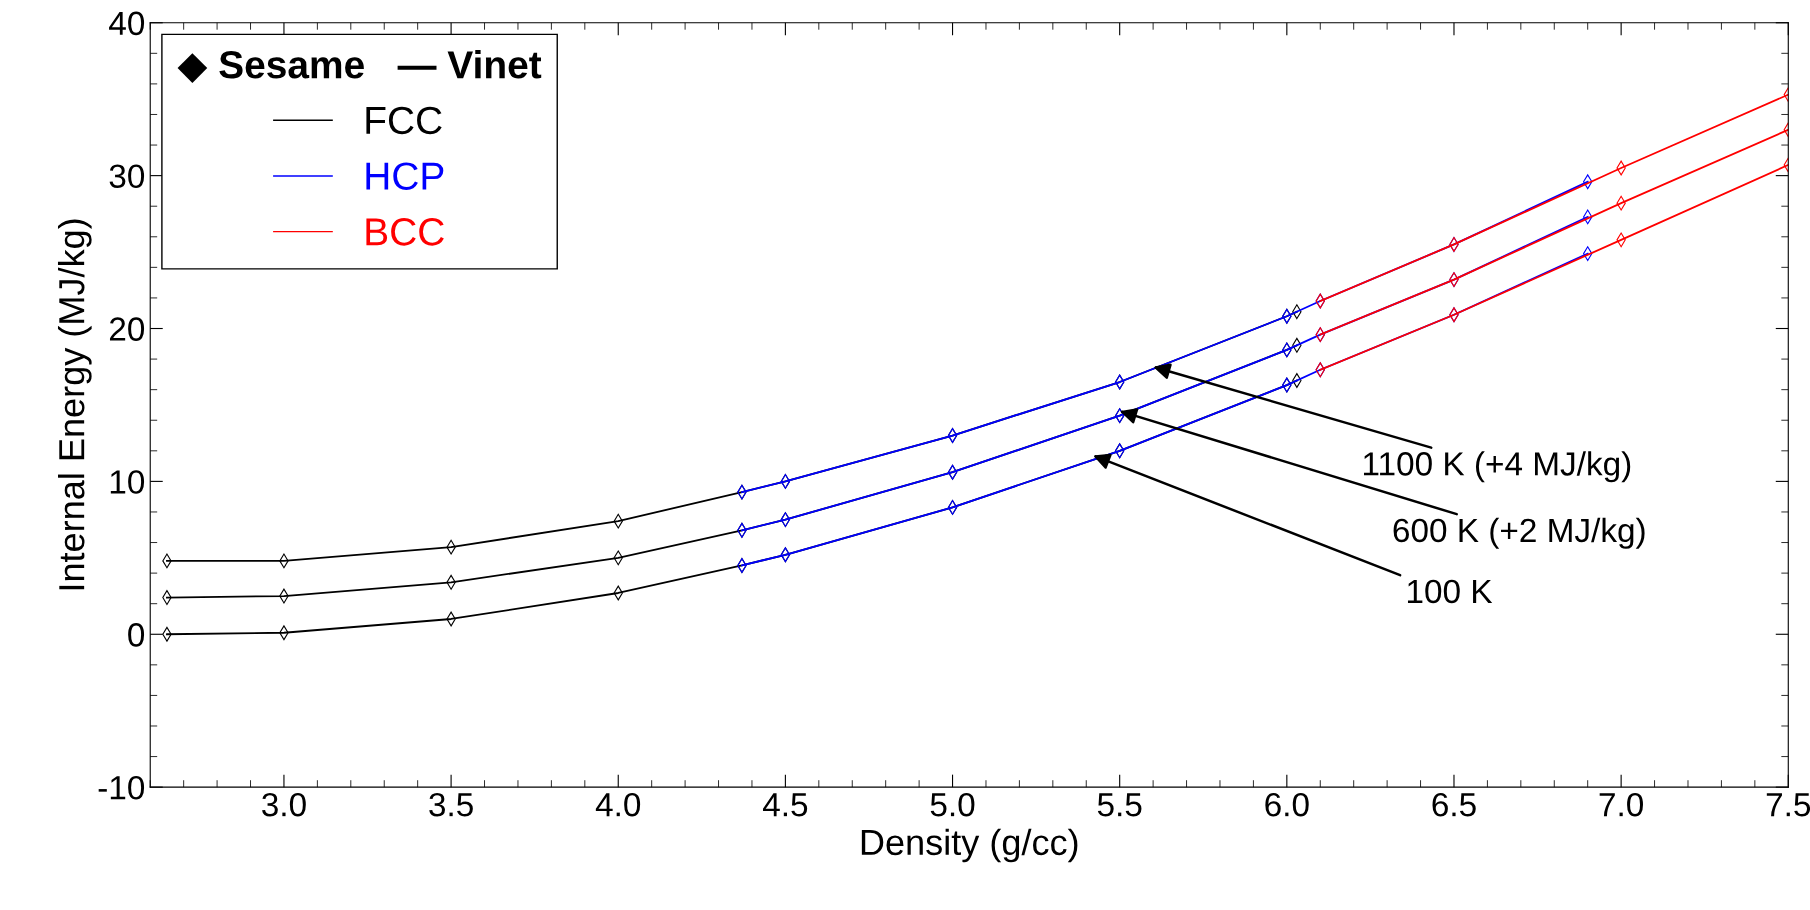  Describe the element at coordinates (127, 176) in the screenshot. I see `y-tick-label: 30` at that location.